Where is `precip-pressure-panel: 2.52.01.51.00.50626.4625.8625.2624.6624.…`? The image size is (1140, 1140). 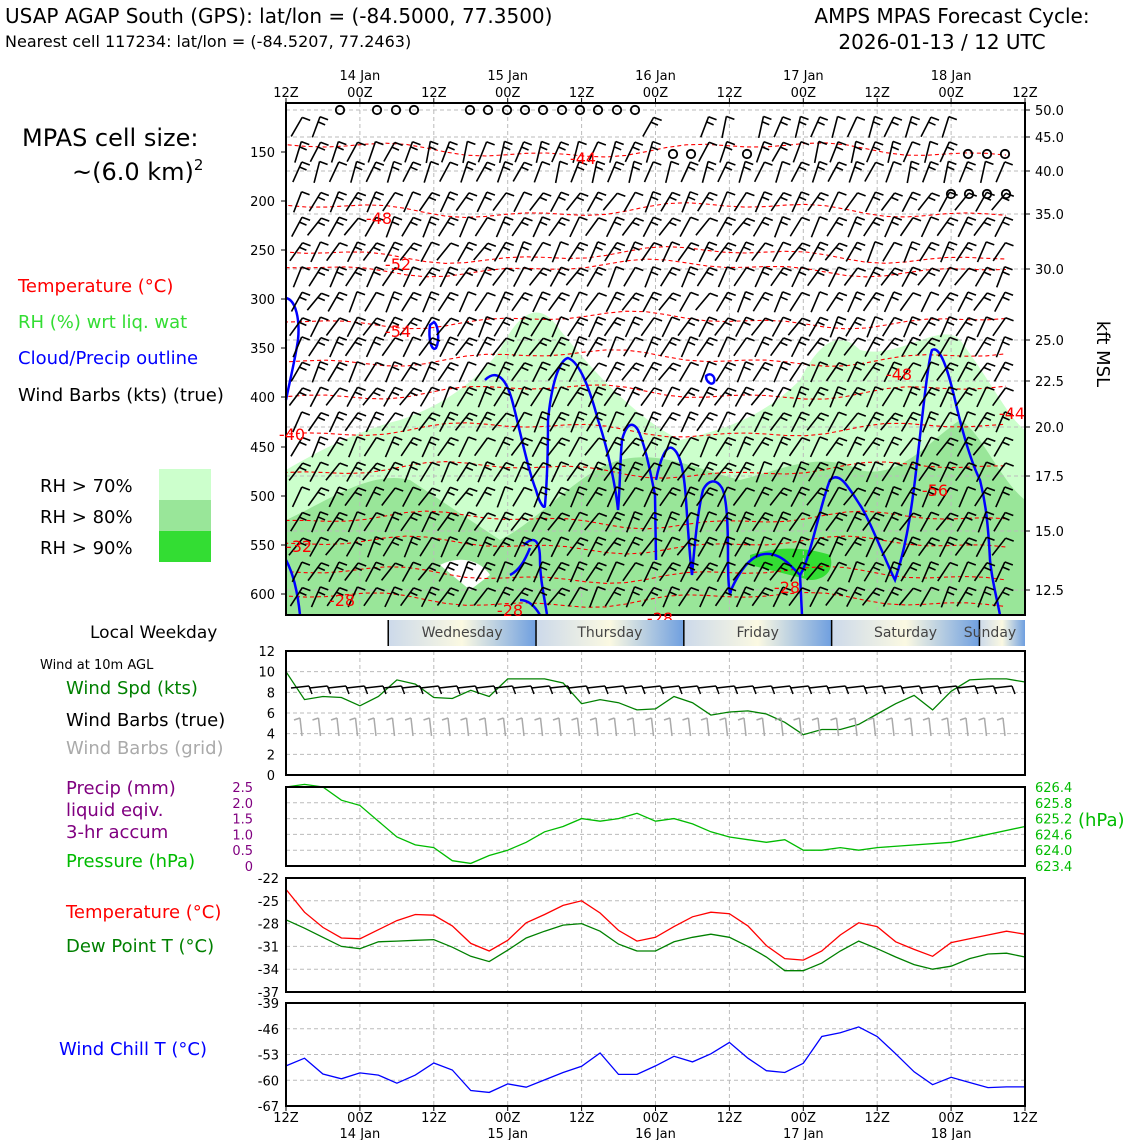 precip-pressure-panel: 2.52.01.51.00.50626.4625.8625.2624.6624.… is located at coordinates (678, 828).